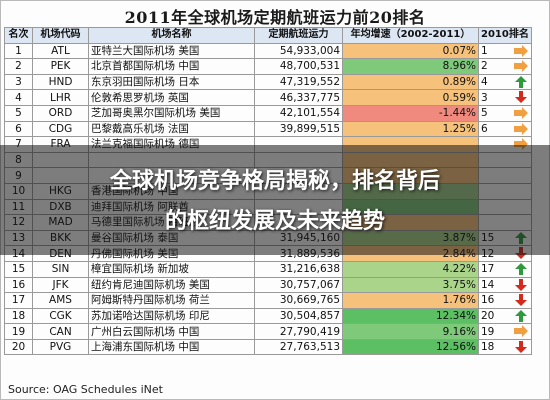  I want to click on header-rank: 名次, so click(18, 35).